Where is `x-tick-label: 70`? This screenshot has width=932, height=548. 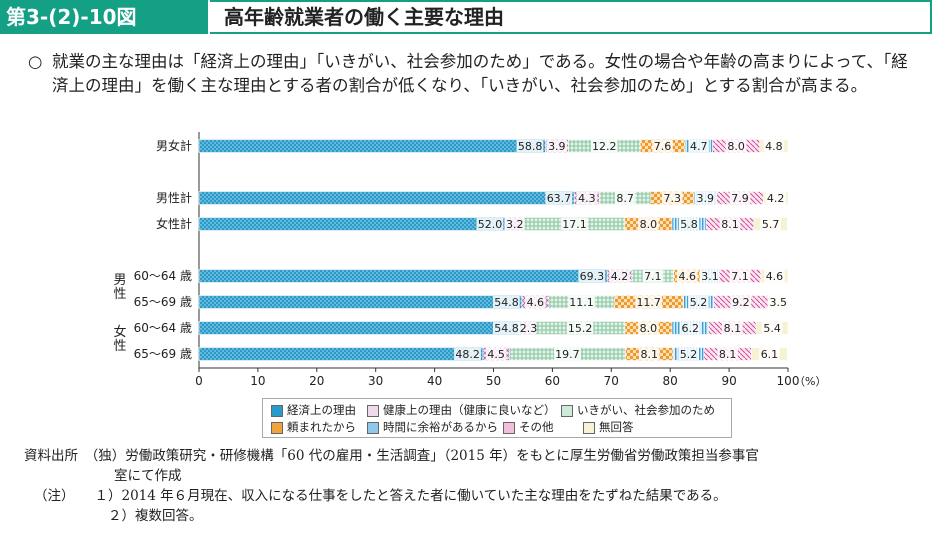
x-tick-label: 70 is located at coordinates (611, 381).